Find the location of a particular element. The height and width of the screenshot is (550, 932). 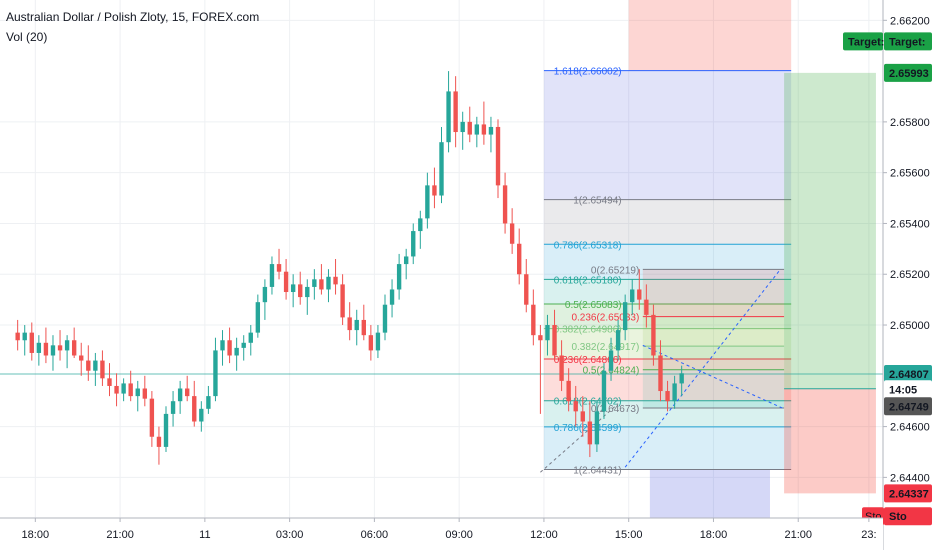

time-axis is located at coordinates (441, 534).